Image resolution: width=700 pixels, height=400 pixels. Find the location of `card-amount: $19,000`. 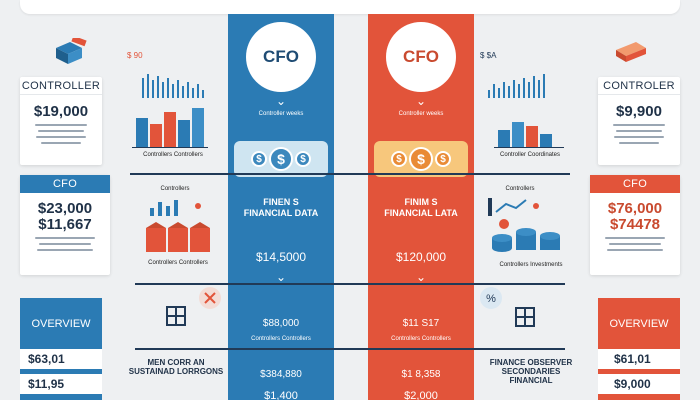

card-amount: $19,000 is located at coordinates (61, 111).